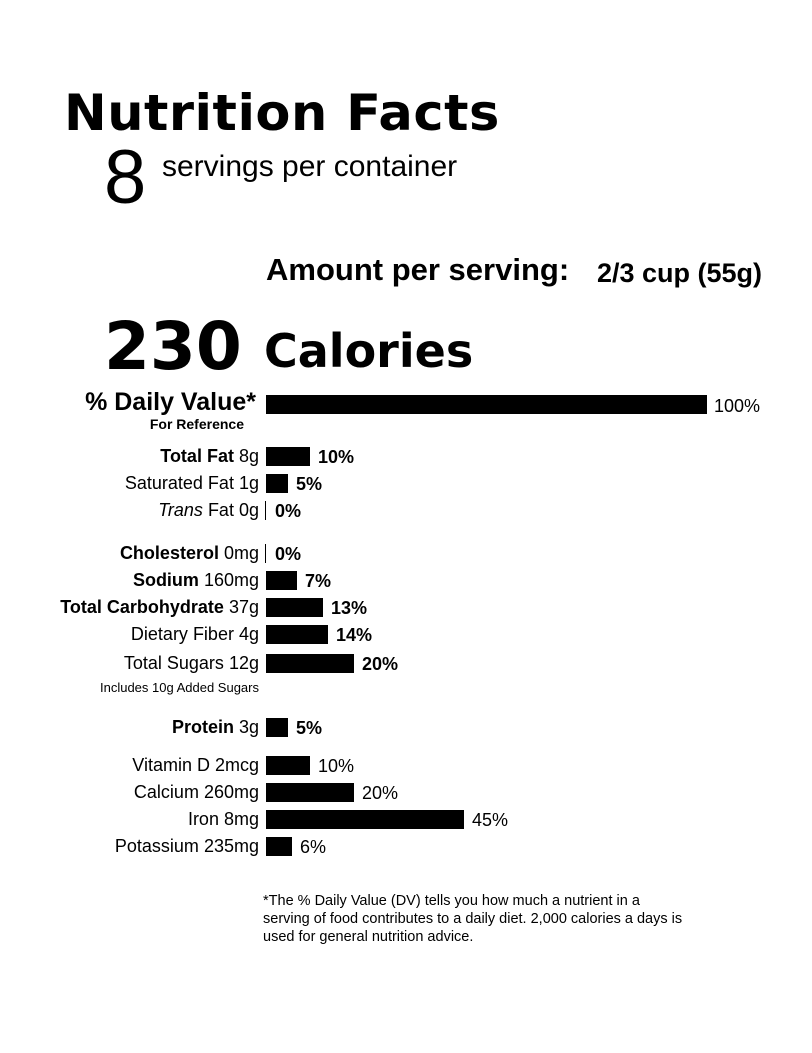  What do you see at coordinates (165, 580) in the screenshot?
I see `nutrient-name: Sodium` at bounding box center [165, 580].